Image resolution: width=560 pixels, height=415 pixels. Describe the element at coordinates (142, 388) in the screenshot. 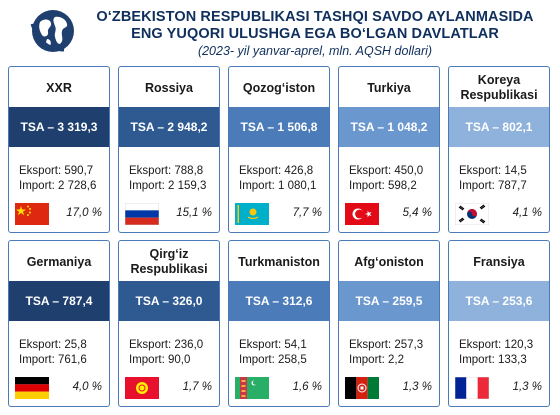

I see `flag-kyrgyzstan-icon` at that location.